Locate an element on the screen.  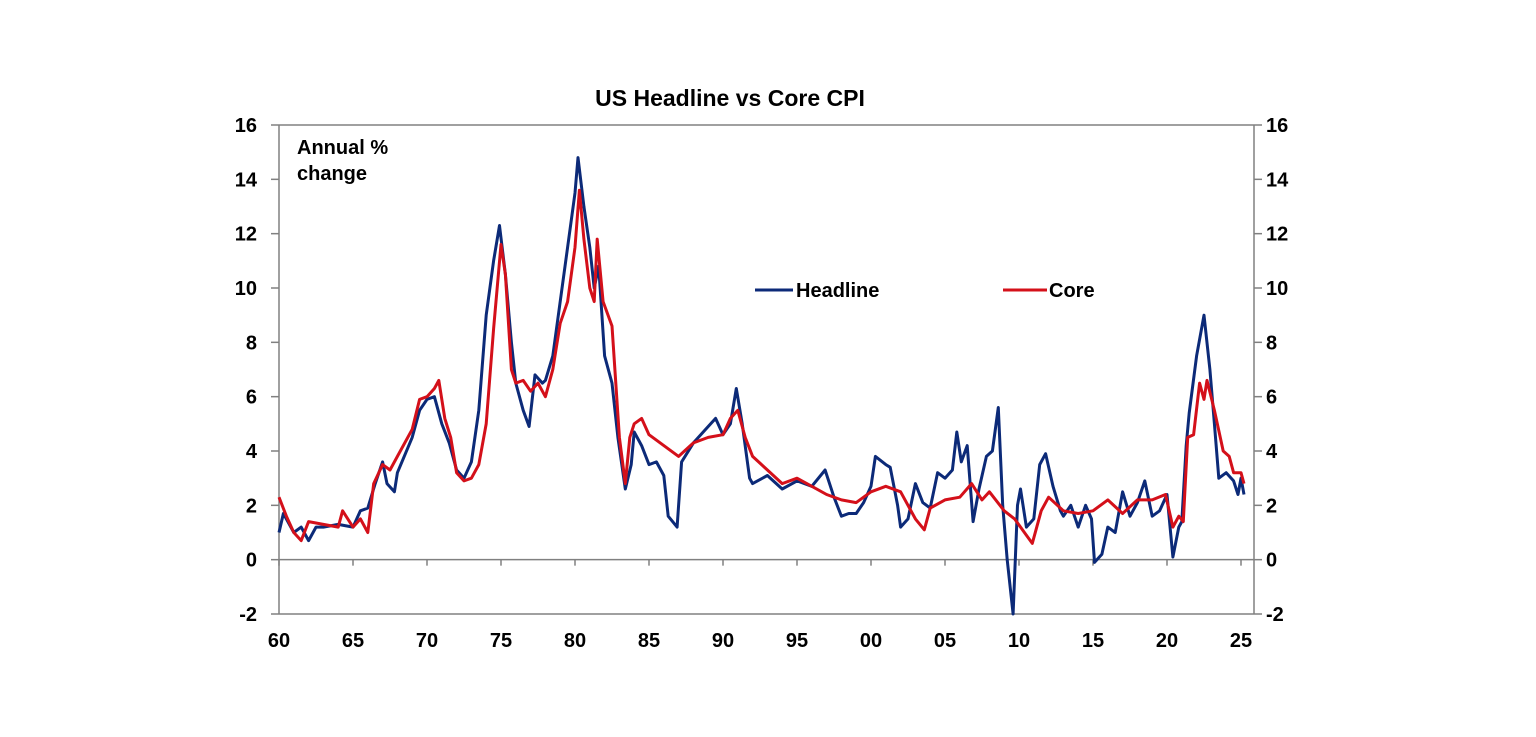
y-tick-label-left: 16 is located at coordinates (246, 126).